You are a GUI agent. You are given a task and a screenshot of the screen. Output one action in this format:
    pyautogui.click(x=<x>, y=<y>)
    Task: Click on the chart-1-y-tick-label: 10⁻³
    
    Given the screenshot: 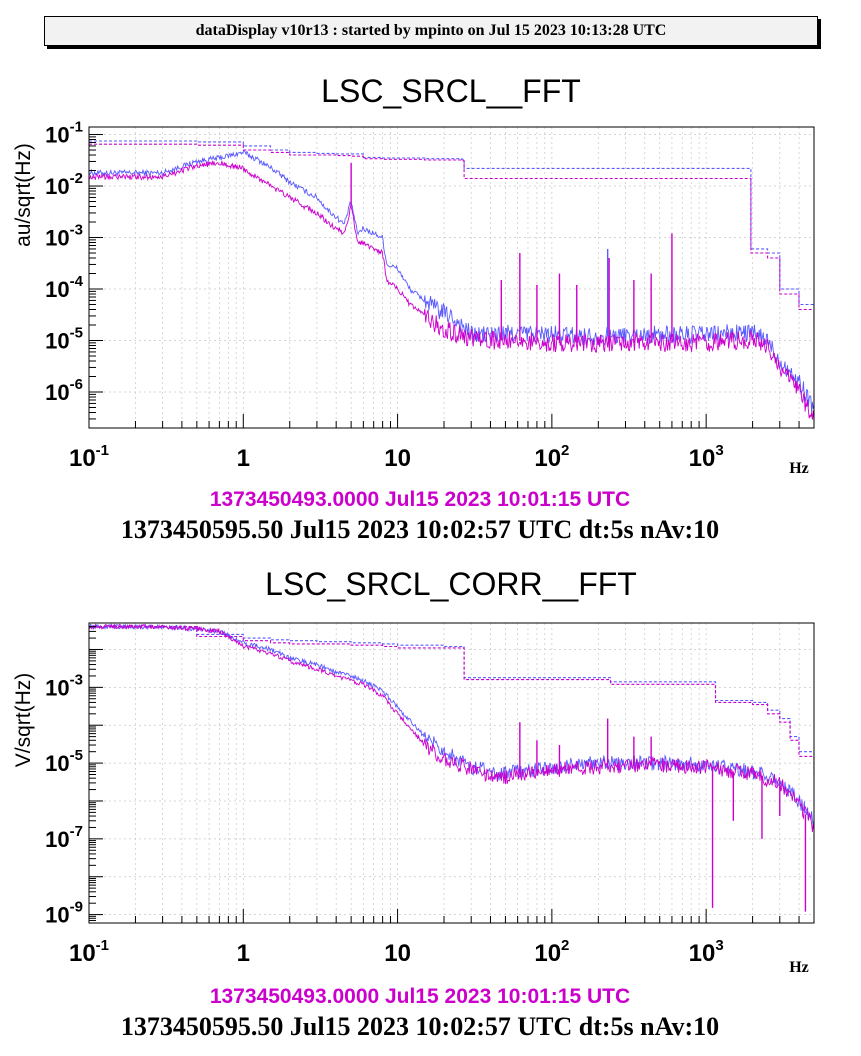 What is the action you would take?
    pyautogui.click(x=64, y=236)
    